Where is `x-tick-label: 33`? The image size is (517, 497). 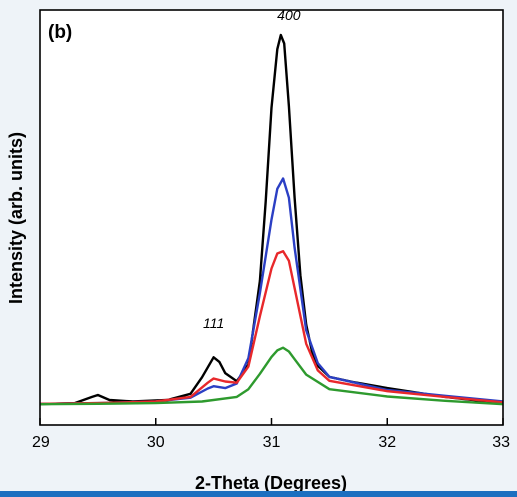 x-tick-label: 33 is located at coordinates (501, 442).